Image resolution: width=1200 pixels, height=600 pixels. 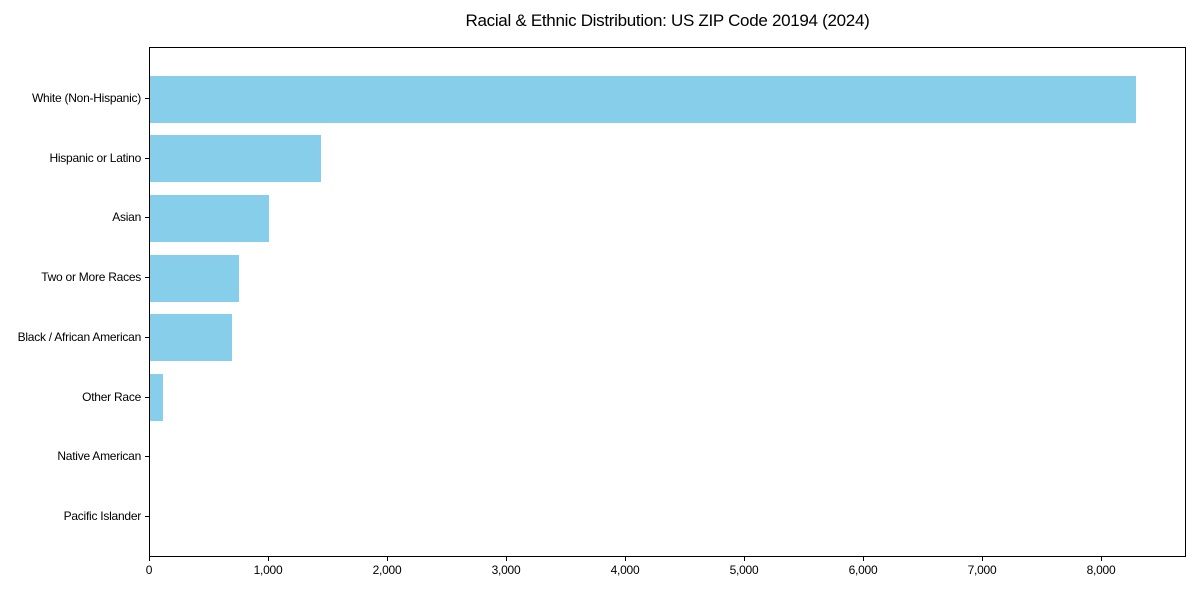 I want to click on y-tick-label: Native American, so click(x=99, y=456).